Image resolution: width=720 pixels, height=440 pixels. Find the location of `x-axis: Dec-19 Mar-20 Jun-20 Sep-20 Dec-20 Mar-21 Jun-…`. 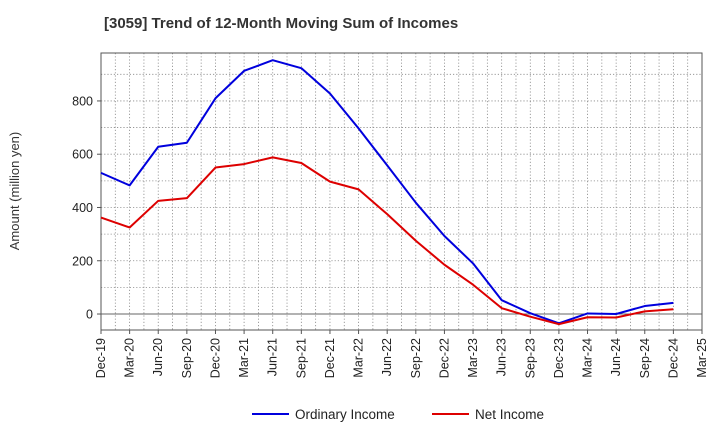

x-axis: Dec-19 Mar-20 Jun-20 Sep-20 Dec-20 Mar-21 Jun-… is located at coordinates (401, 354).